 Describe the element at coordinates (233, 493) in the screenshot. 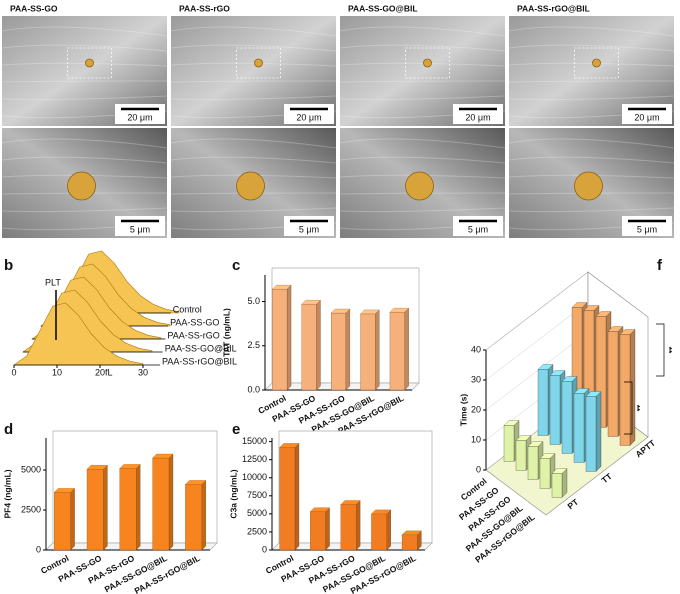

I see `y-axis-label: C3a (ng/mL)` at that location.